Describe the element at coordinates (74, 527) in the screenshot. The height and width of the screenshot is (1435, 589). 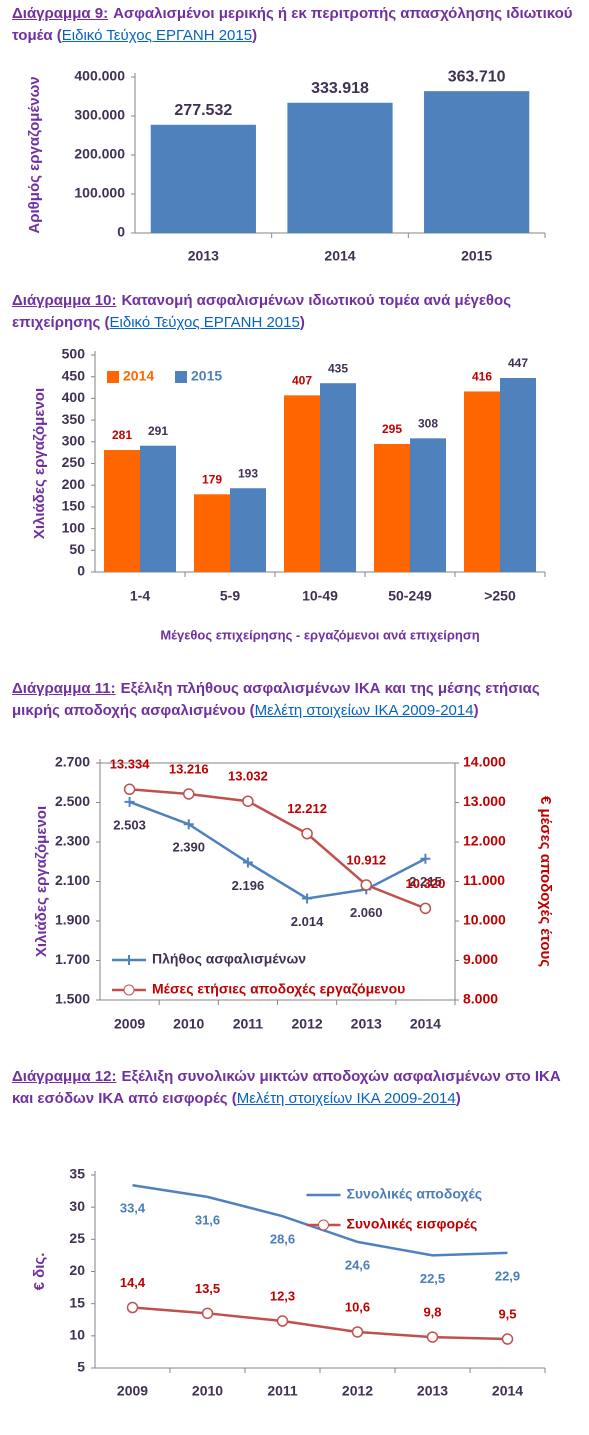
I see `y-tick-label: 100` at that location.